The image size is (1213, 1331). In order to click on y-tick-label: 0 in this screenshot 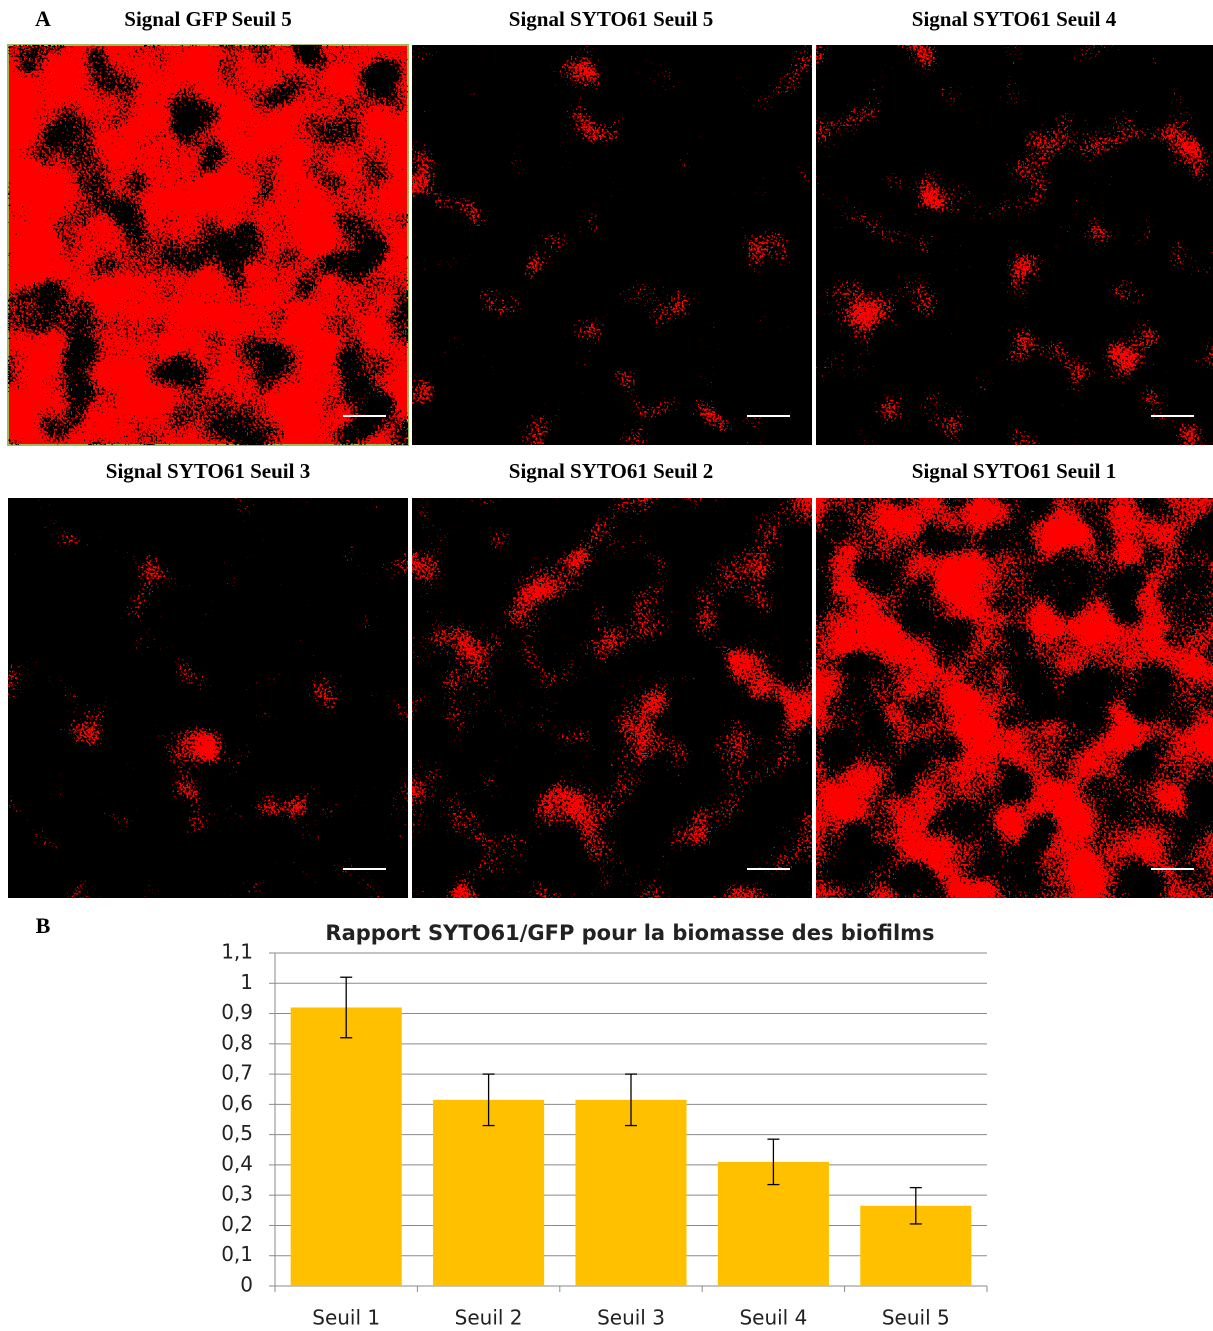, I will do `click(246, 1285)`.